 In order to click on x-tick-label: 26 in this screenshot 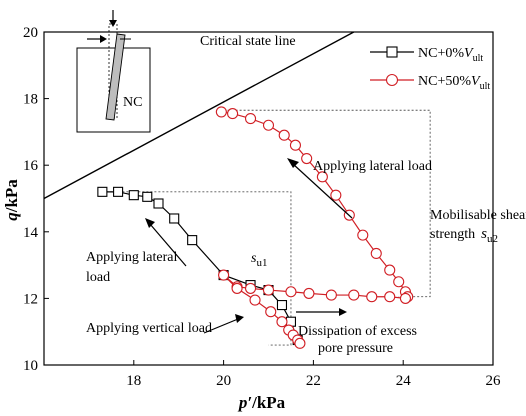, I will do `click(494, 381)`.